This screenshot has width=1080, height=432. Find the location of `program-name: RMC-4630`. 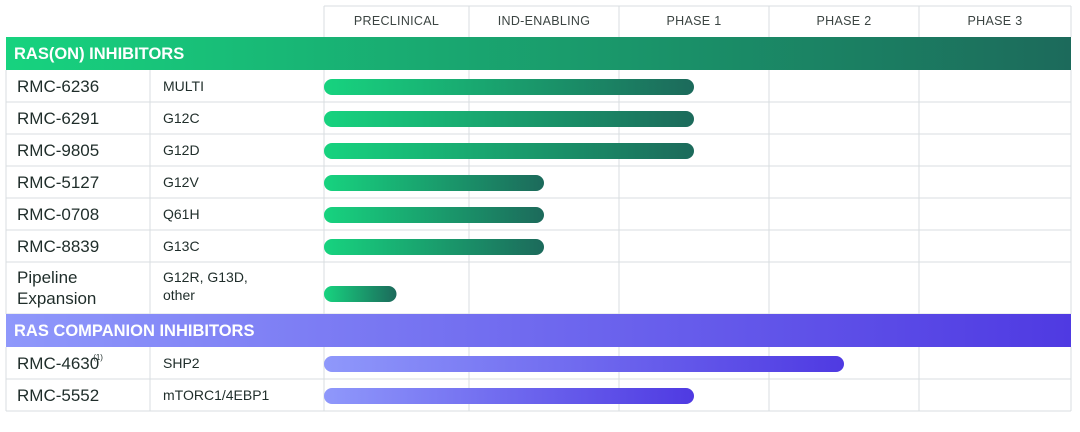

program-name: RMC-4630 is located at coordinates (58, 363).